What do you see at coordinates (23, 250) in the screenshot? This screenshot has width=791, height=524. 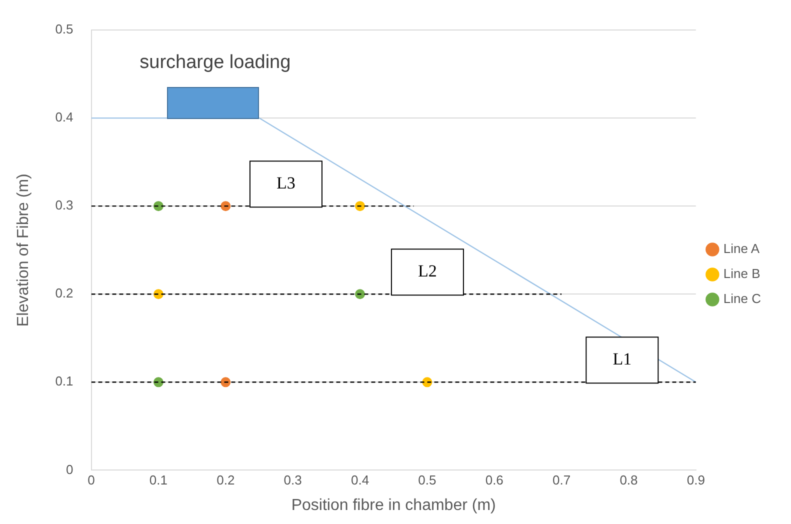 I see `y-axis-title: Elevation of Fibre (m)` at bounding box center [23, 250].